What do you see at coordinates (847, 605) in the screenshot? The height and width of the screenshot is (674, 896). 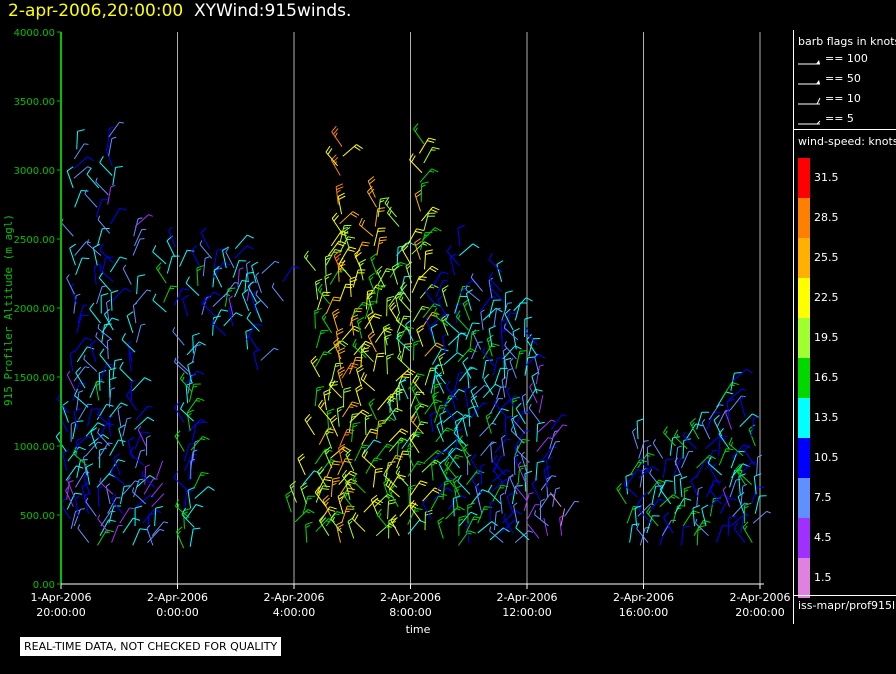 I see `data-source-label: iss-mapr/prof915l` at bounding box center [847, 605].